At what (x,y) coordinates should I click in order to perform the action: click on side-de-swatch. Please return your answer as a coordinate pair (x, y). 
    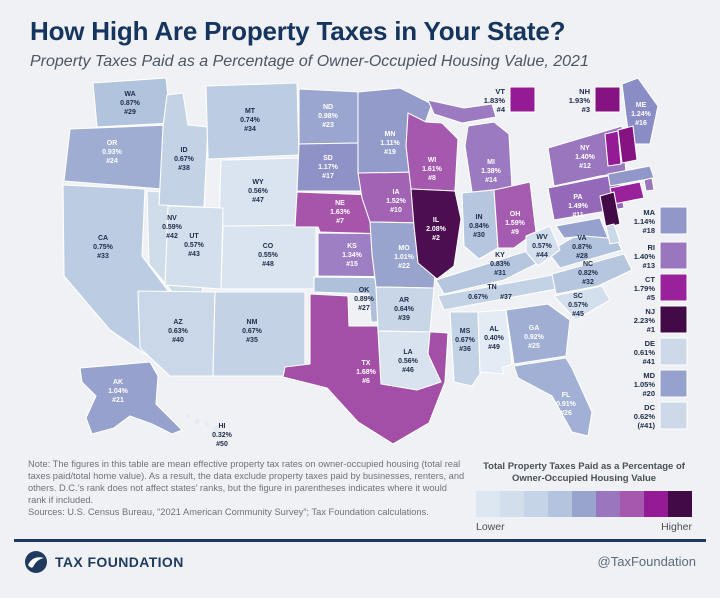
    Looking at the image, I should click on (673, 351).